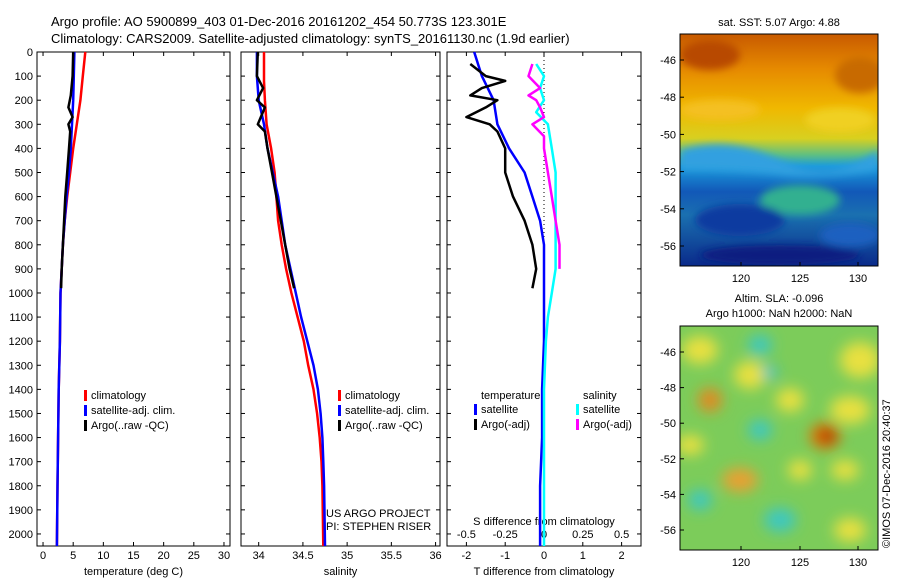 The height and width of the screenshot is (580, 900). What do you see at coordinates (779, 23) in the screenshot?
I see `sst-map-title: sat. SST: 5.07 Argo: 4.88` at bounding box center [779, 23].